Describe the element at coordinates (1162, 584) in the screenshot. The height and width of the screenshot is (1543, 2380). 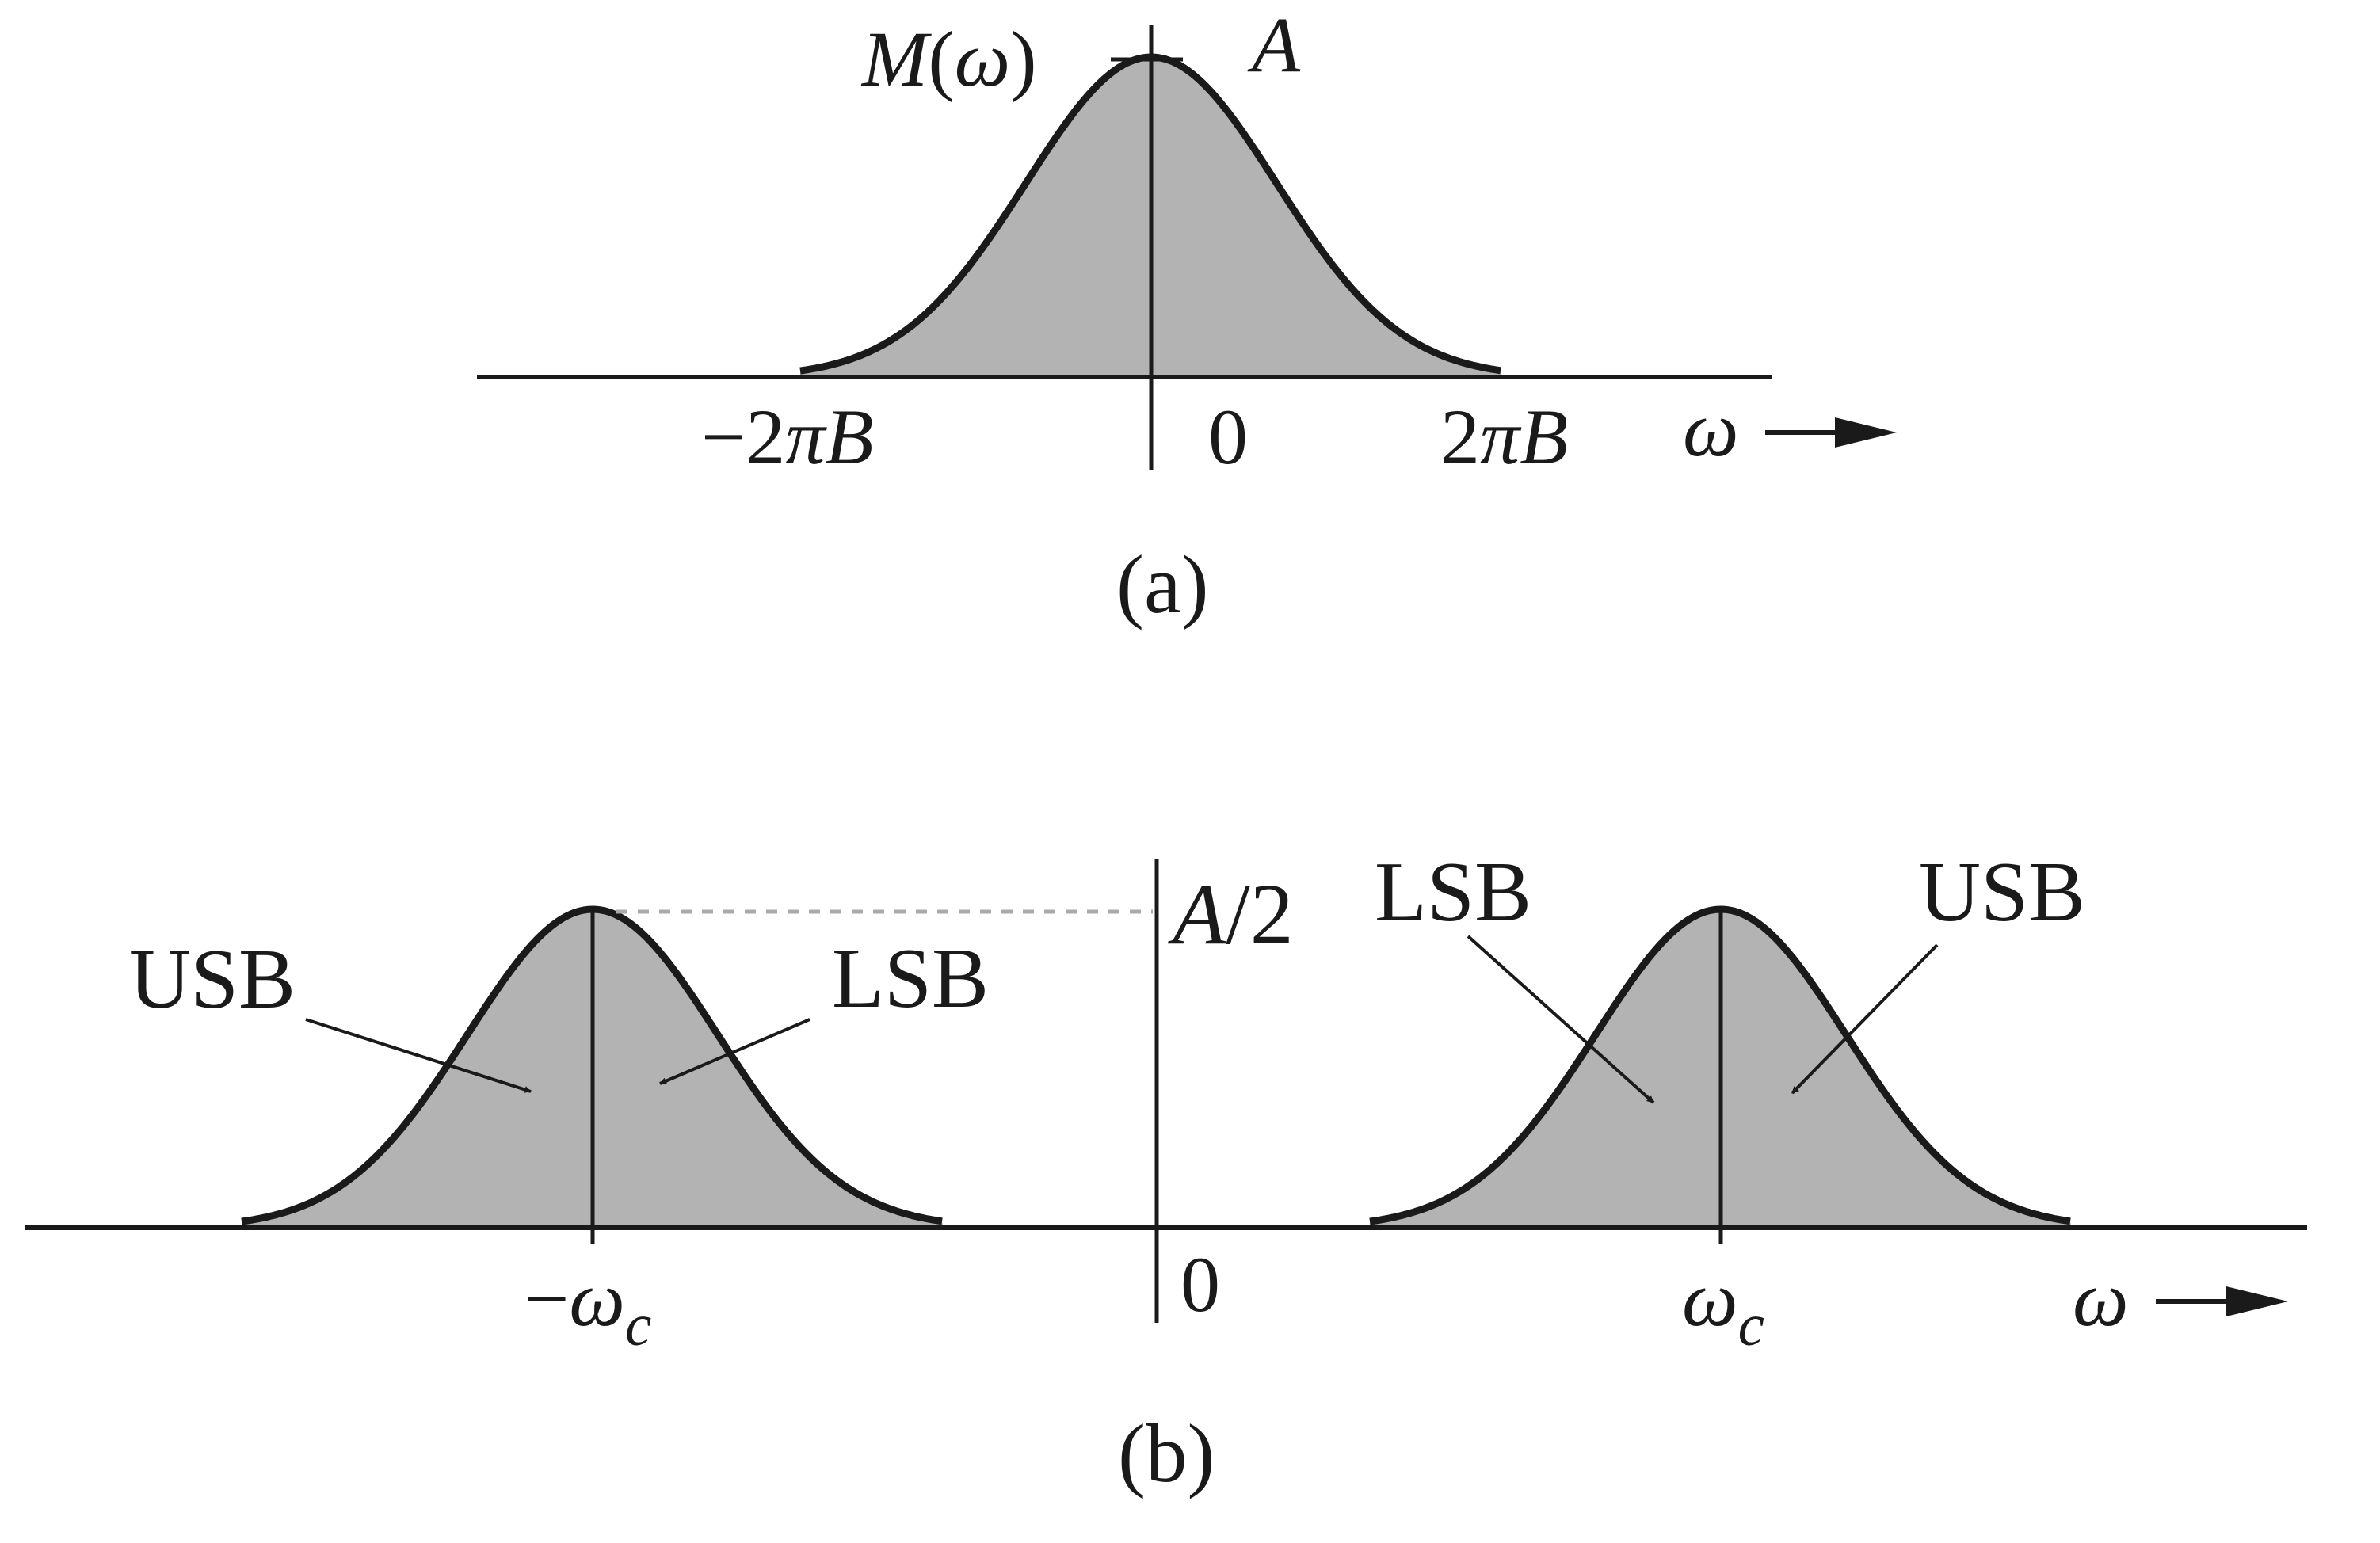
I see `caption-a: (a)` at that location.